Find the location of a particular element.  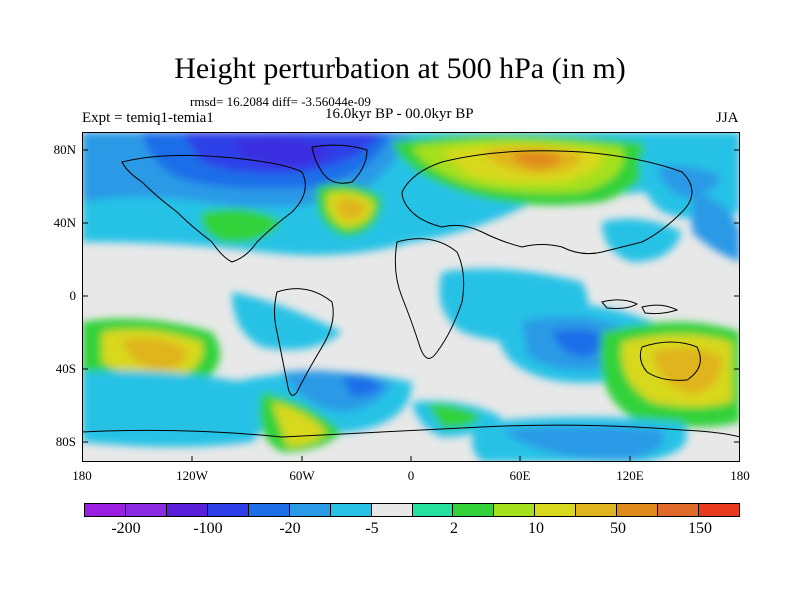

y-tick-80s: 80S is located at coordinates (65, 441).